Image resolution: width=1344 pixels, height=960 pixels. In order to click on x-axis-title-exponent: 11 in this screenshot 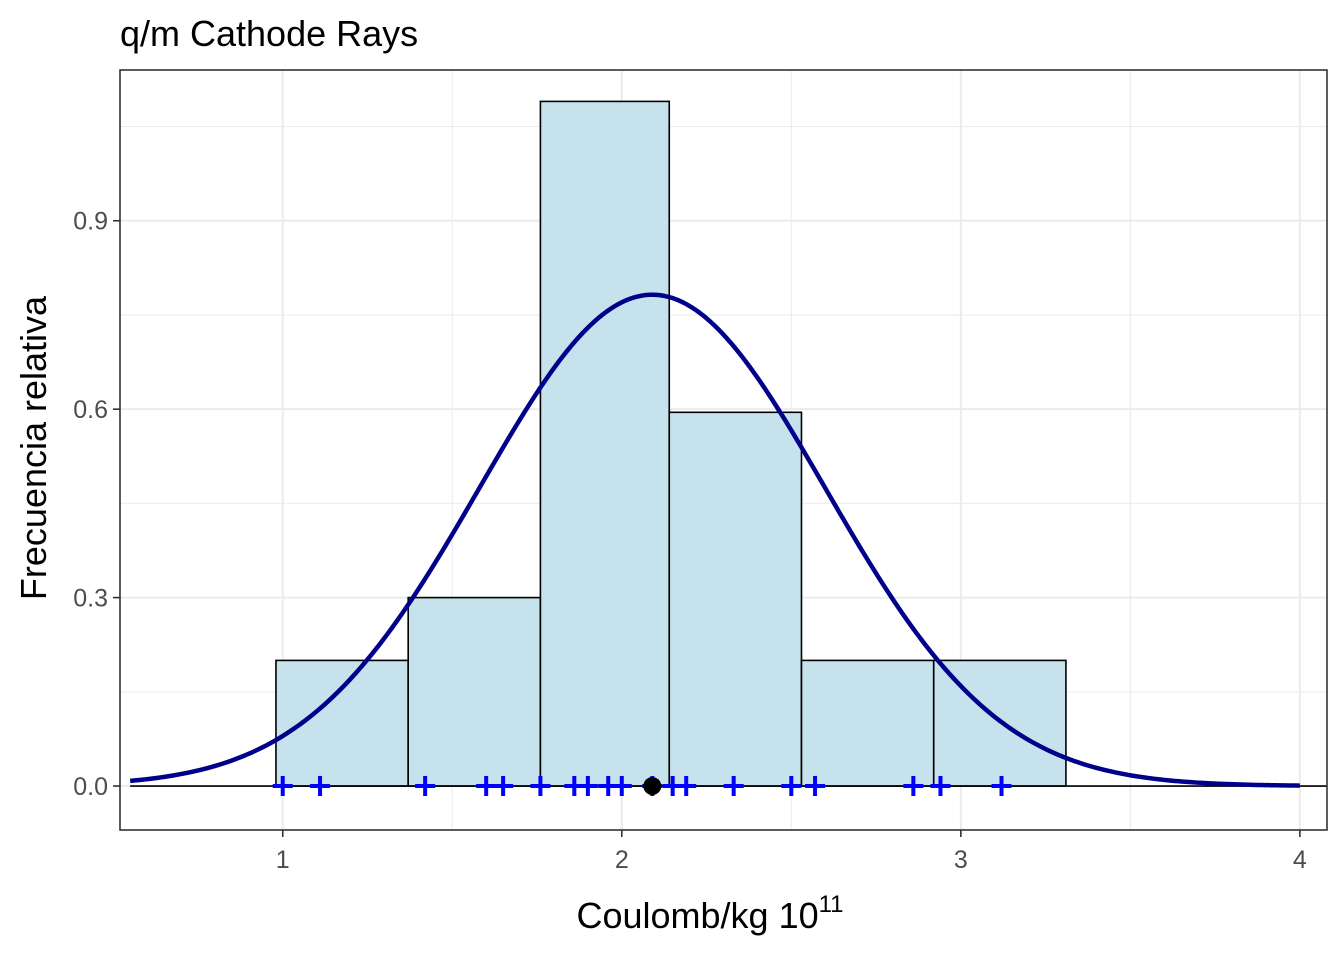, I will do `click(831, 904)`.